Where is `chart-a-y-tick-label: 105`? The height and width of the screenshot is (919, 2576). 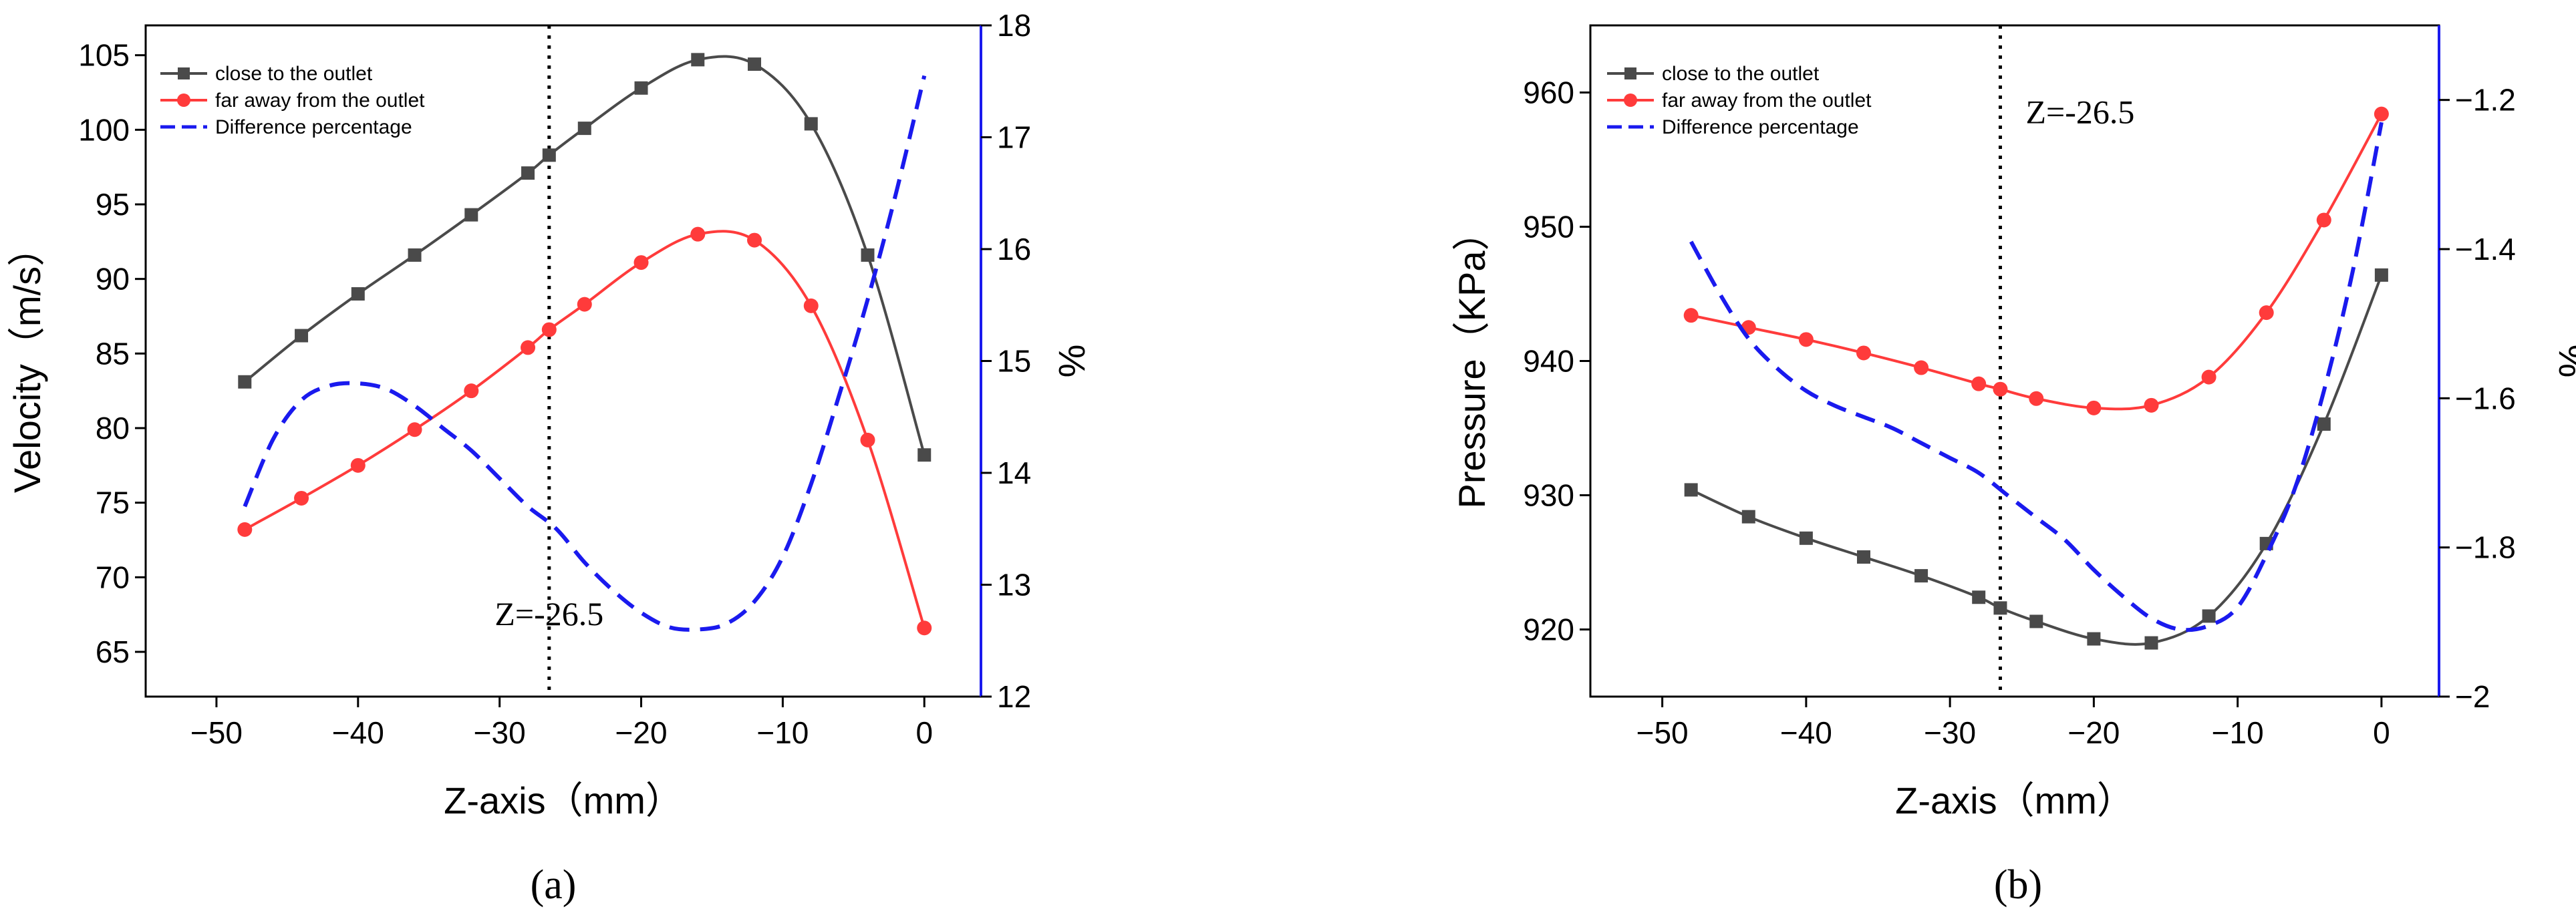 chart-a-y-tick-label: 105 is located at coordinates (104, 55).